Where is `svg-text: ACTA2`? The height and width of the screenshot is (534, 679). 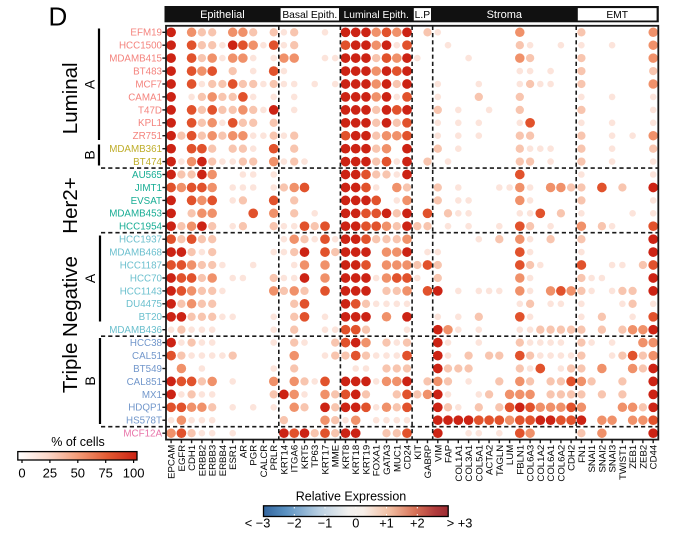 svg-text: ACTA2 is located at coordinates (490, 460).